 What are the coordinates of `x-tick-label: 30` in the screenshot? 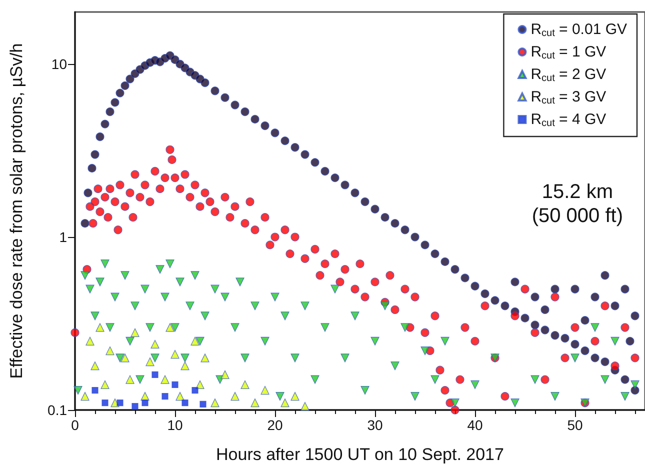 It's located at (375, 425).